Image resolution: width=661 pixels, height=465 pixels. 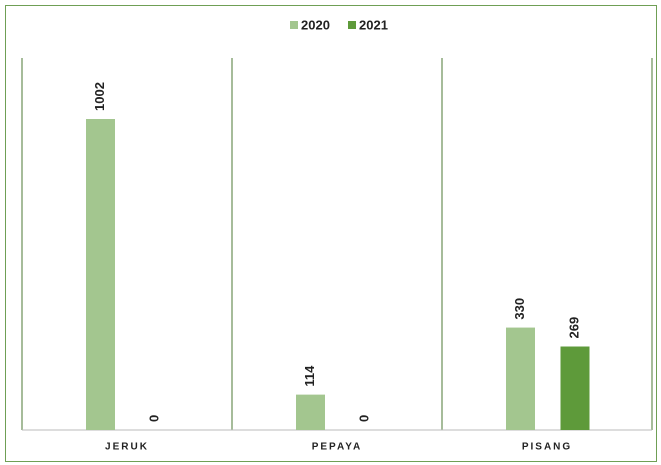 What do you see at coordinates (99, 96) in the screenshot?
I see `data-label: 1002` at bounding box center [99, 96].